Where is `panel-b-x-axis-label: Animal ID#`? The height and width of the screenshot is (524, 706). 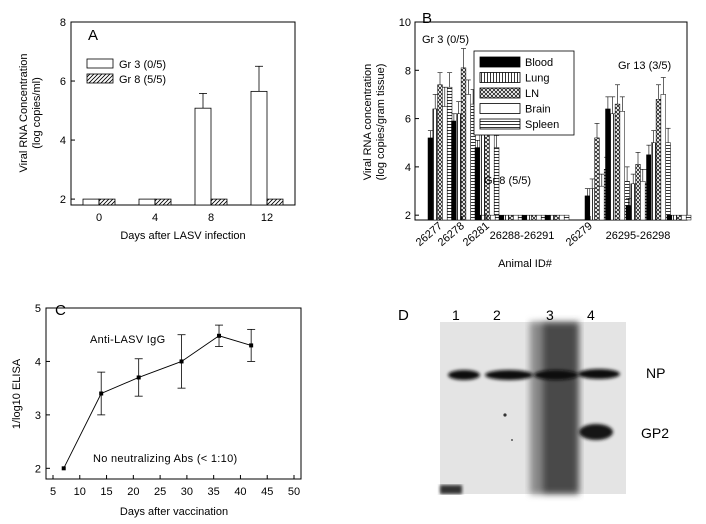 panel-b-x-axis-label: Animal ID# is located at coordinates (525, 264).